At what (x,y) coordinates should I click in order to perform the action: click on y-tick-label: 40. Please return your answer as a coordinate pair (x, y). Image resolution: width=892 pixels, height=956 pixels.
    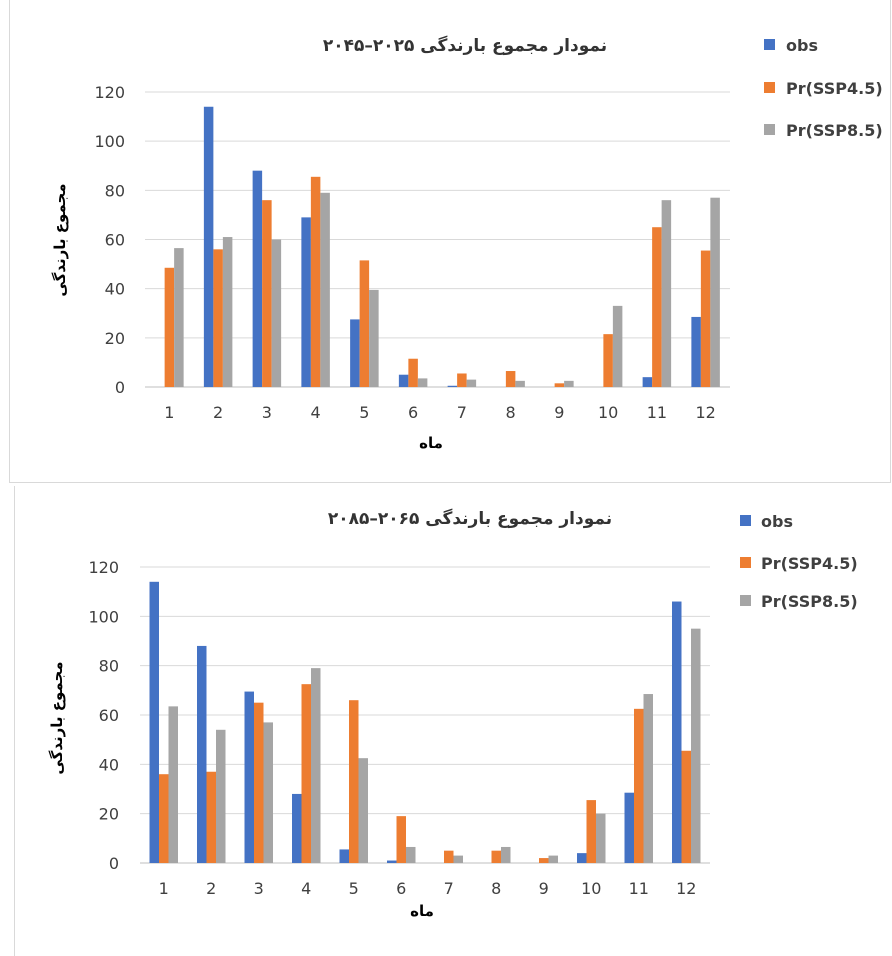
    Looking at the image, I should click on (109, 764).